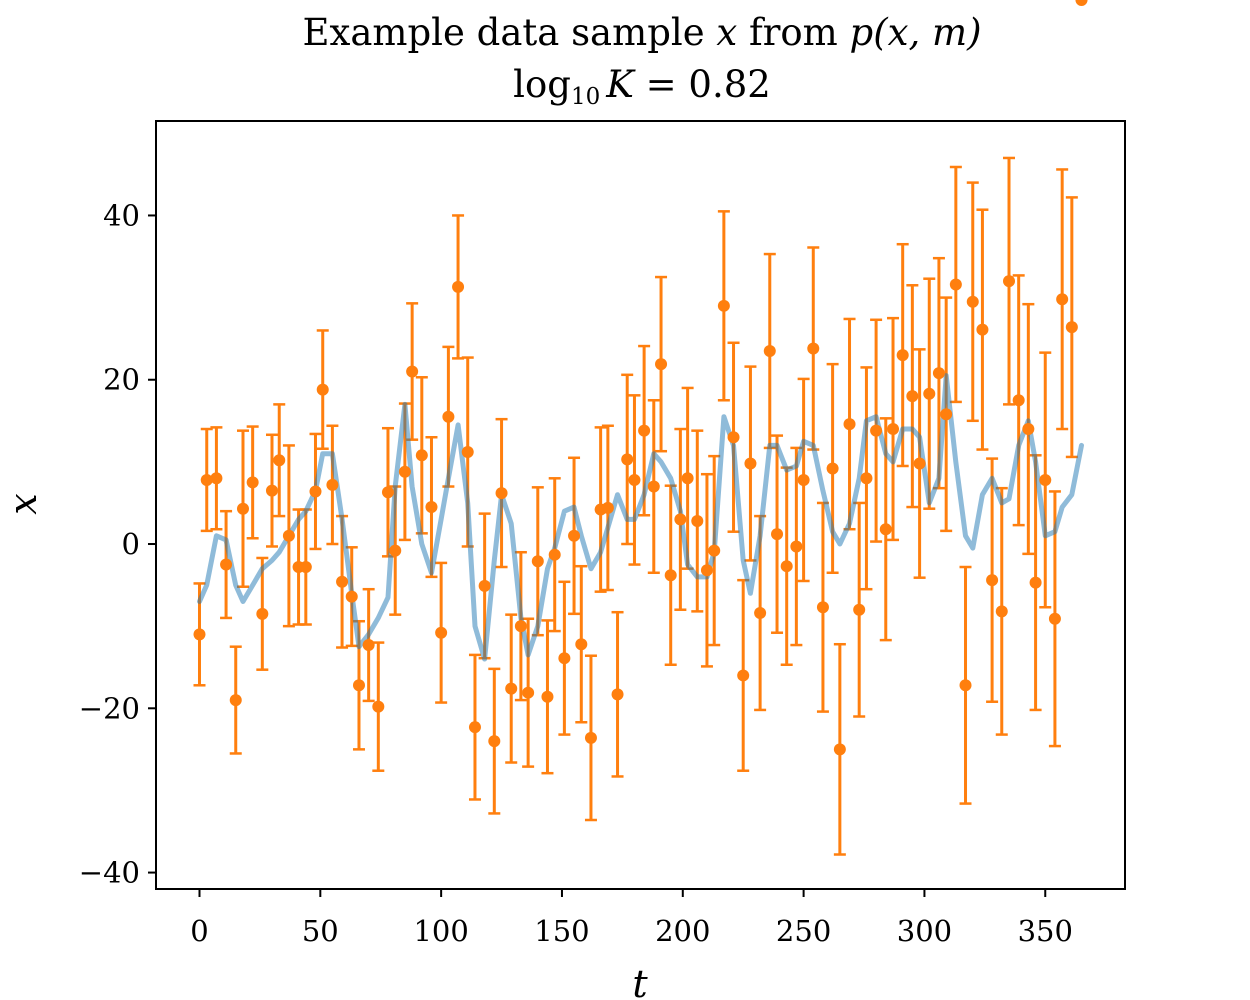 This screenshot has width=1250, height=1000. What do you see at coordinates (320, 931) in the screenshot?
I see `x-tick-label: 50` at bounding box center [320, 931].